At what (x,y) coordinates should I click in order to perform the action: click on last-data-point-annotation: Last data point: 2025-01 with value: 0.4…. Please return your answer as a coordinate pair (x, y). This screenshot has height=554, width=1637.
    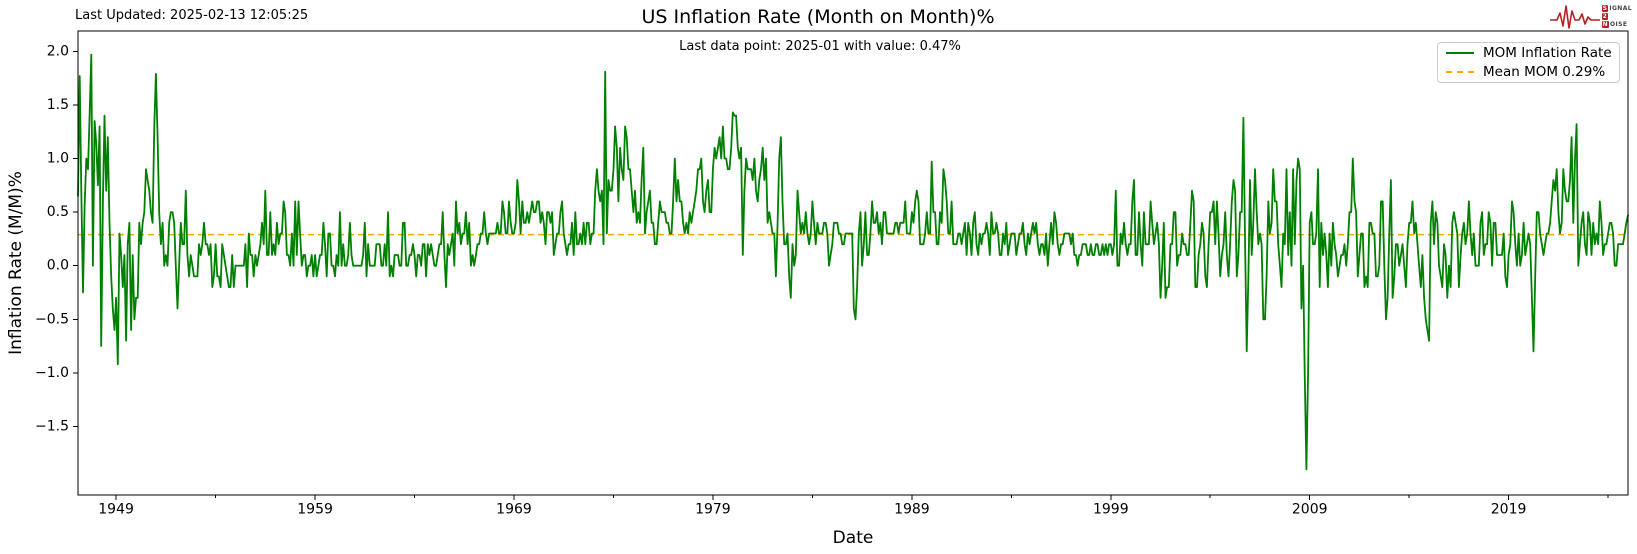
    Looking at the image, I should click on (820, 46).